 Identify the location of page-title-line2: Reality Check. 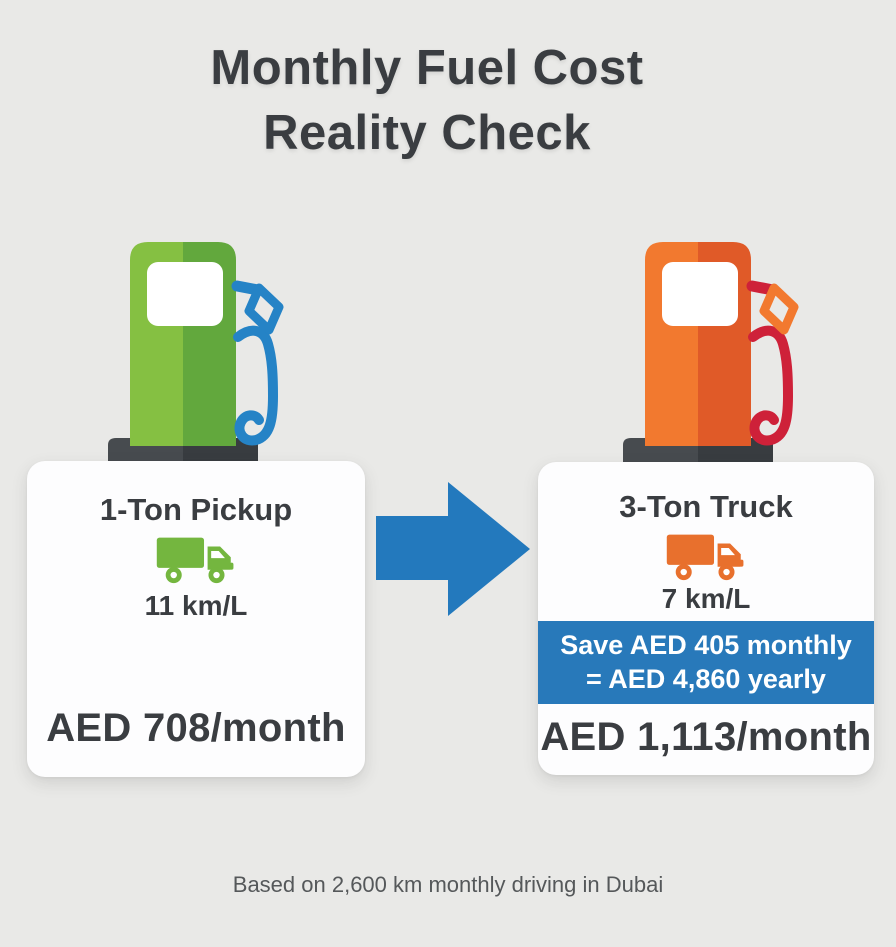
(427, 132).